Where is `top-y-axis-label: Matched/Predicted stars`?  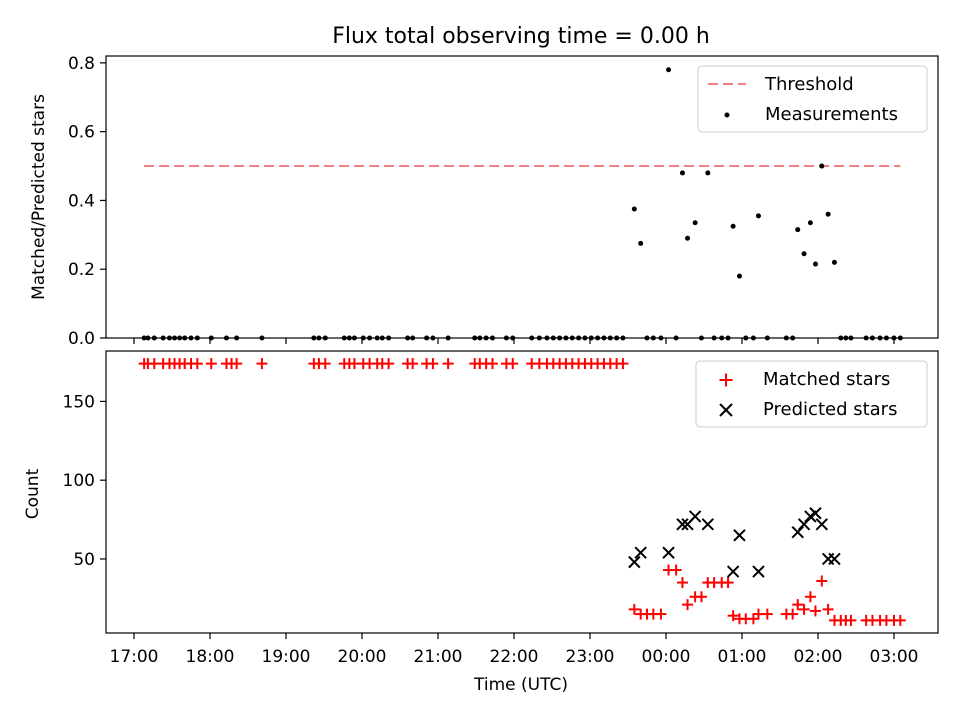
top-y-axis-label: Matched/Predicted stars is located at coordinates (39, 197).